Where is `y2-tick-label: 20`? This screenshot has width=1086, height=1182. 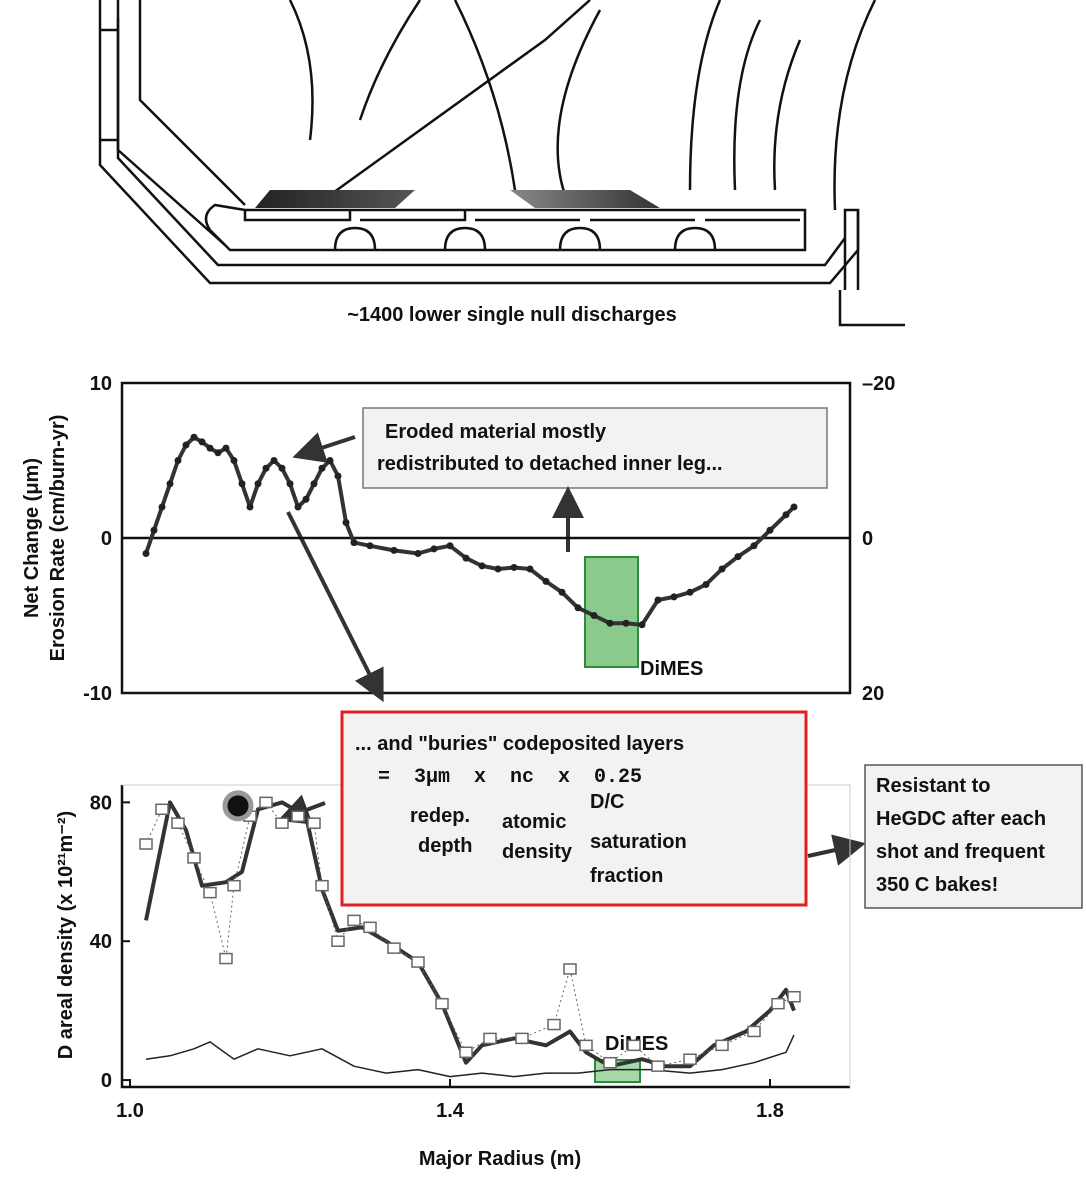 y2-tick-label: 20 is located at coordinates (873, 694).